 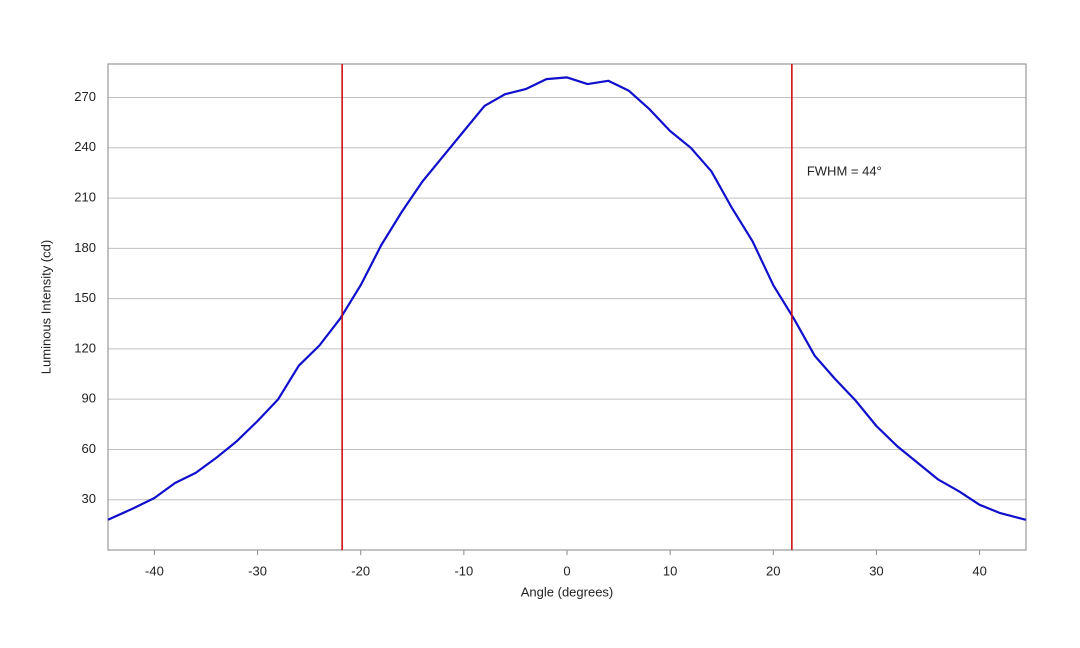 What do you see at coordinates (773, 570) in the screenshot?
I see `x-tick-label: 20` at bounding box center [773, 570].